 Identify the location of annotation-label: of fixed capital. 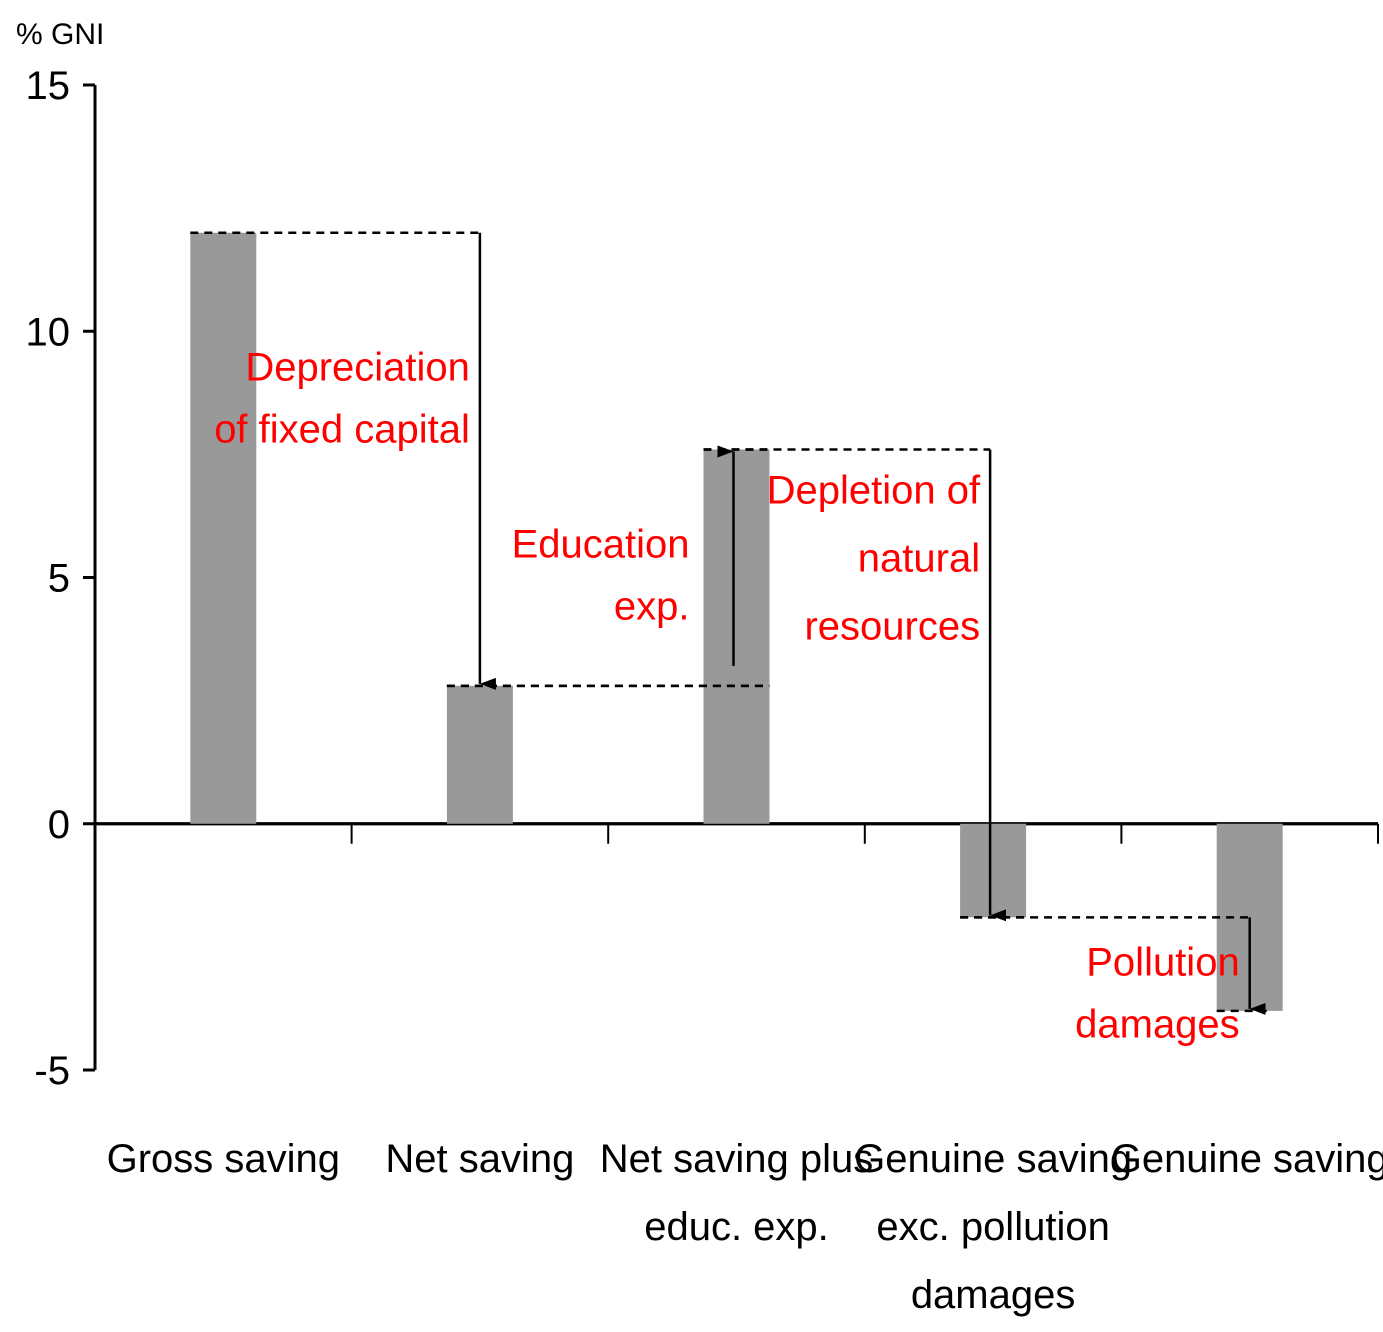
(342, 430).